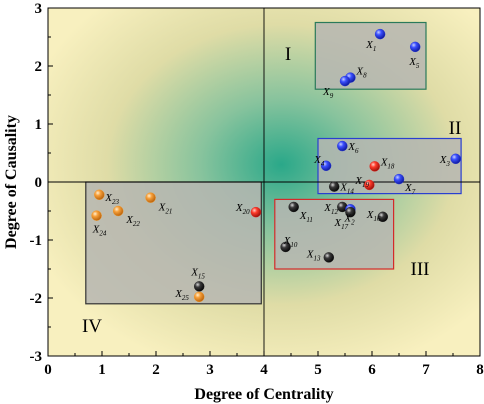  I want to click on x-tick-label: 8, so click(480, 370).